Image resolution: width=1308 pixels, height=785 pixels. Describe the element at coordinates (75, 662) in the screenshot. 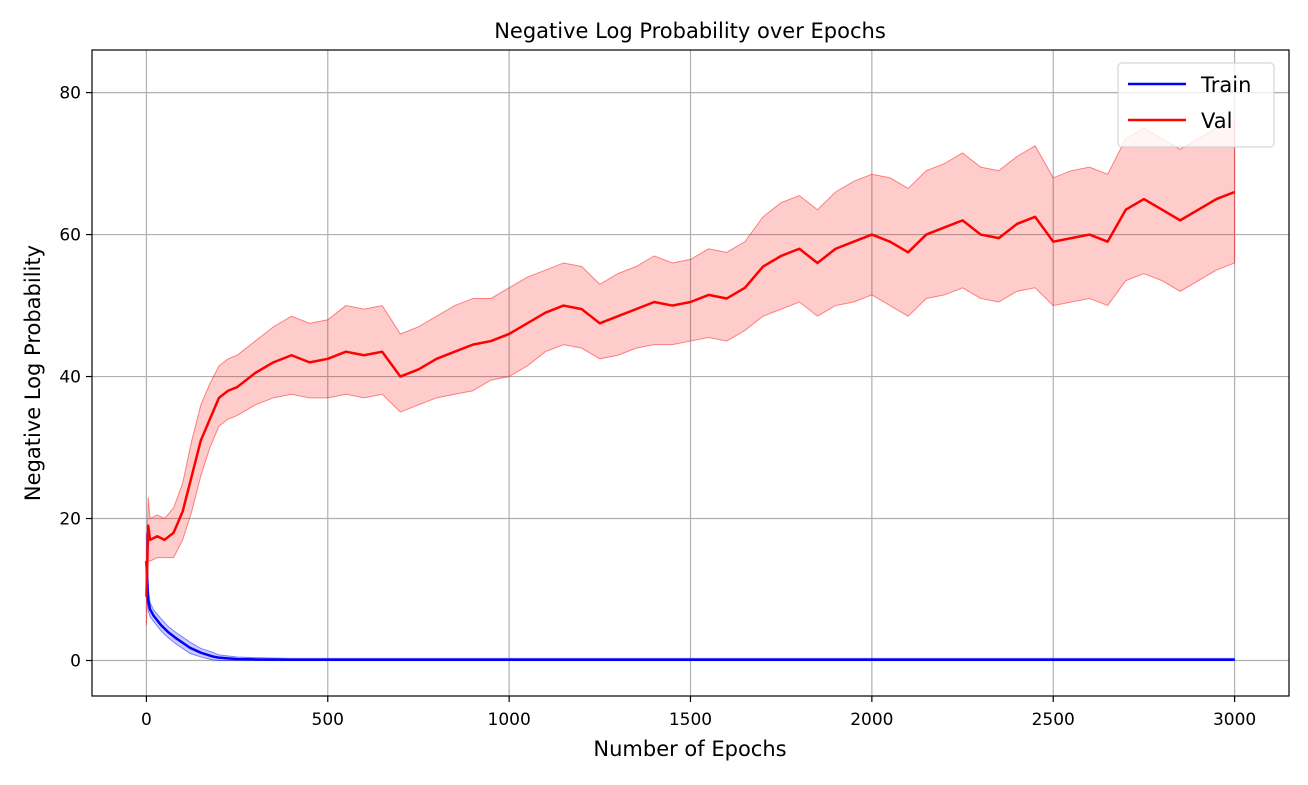

I see `y-tick-label: 0` at that location.